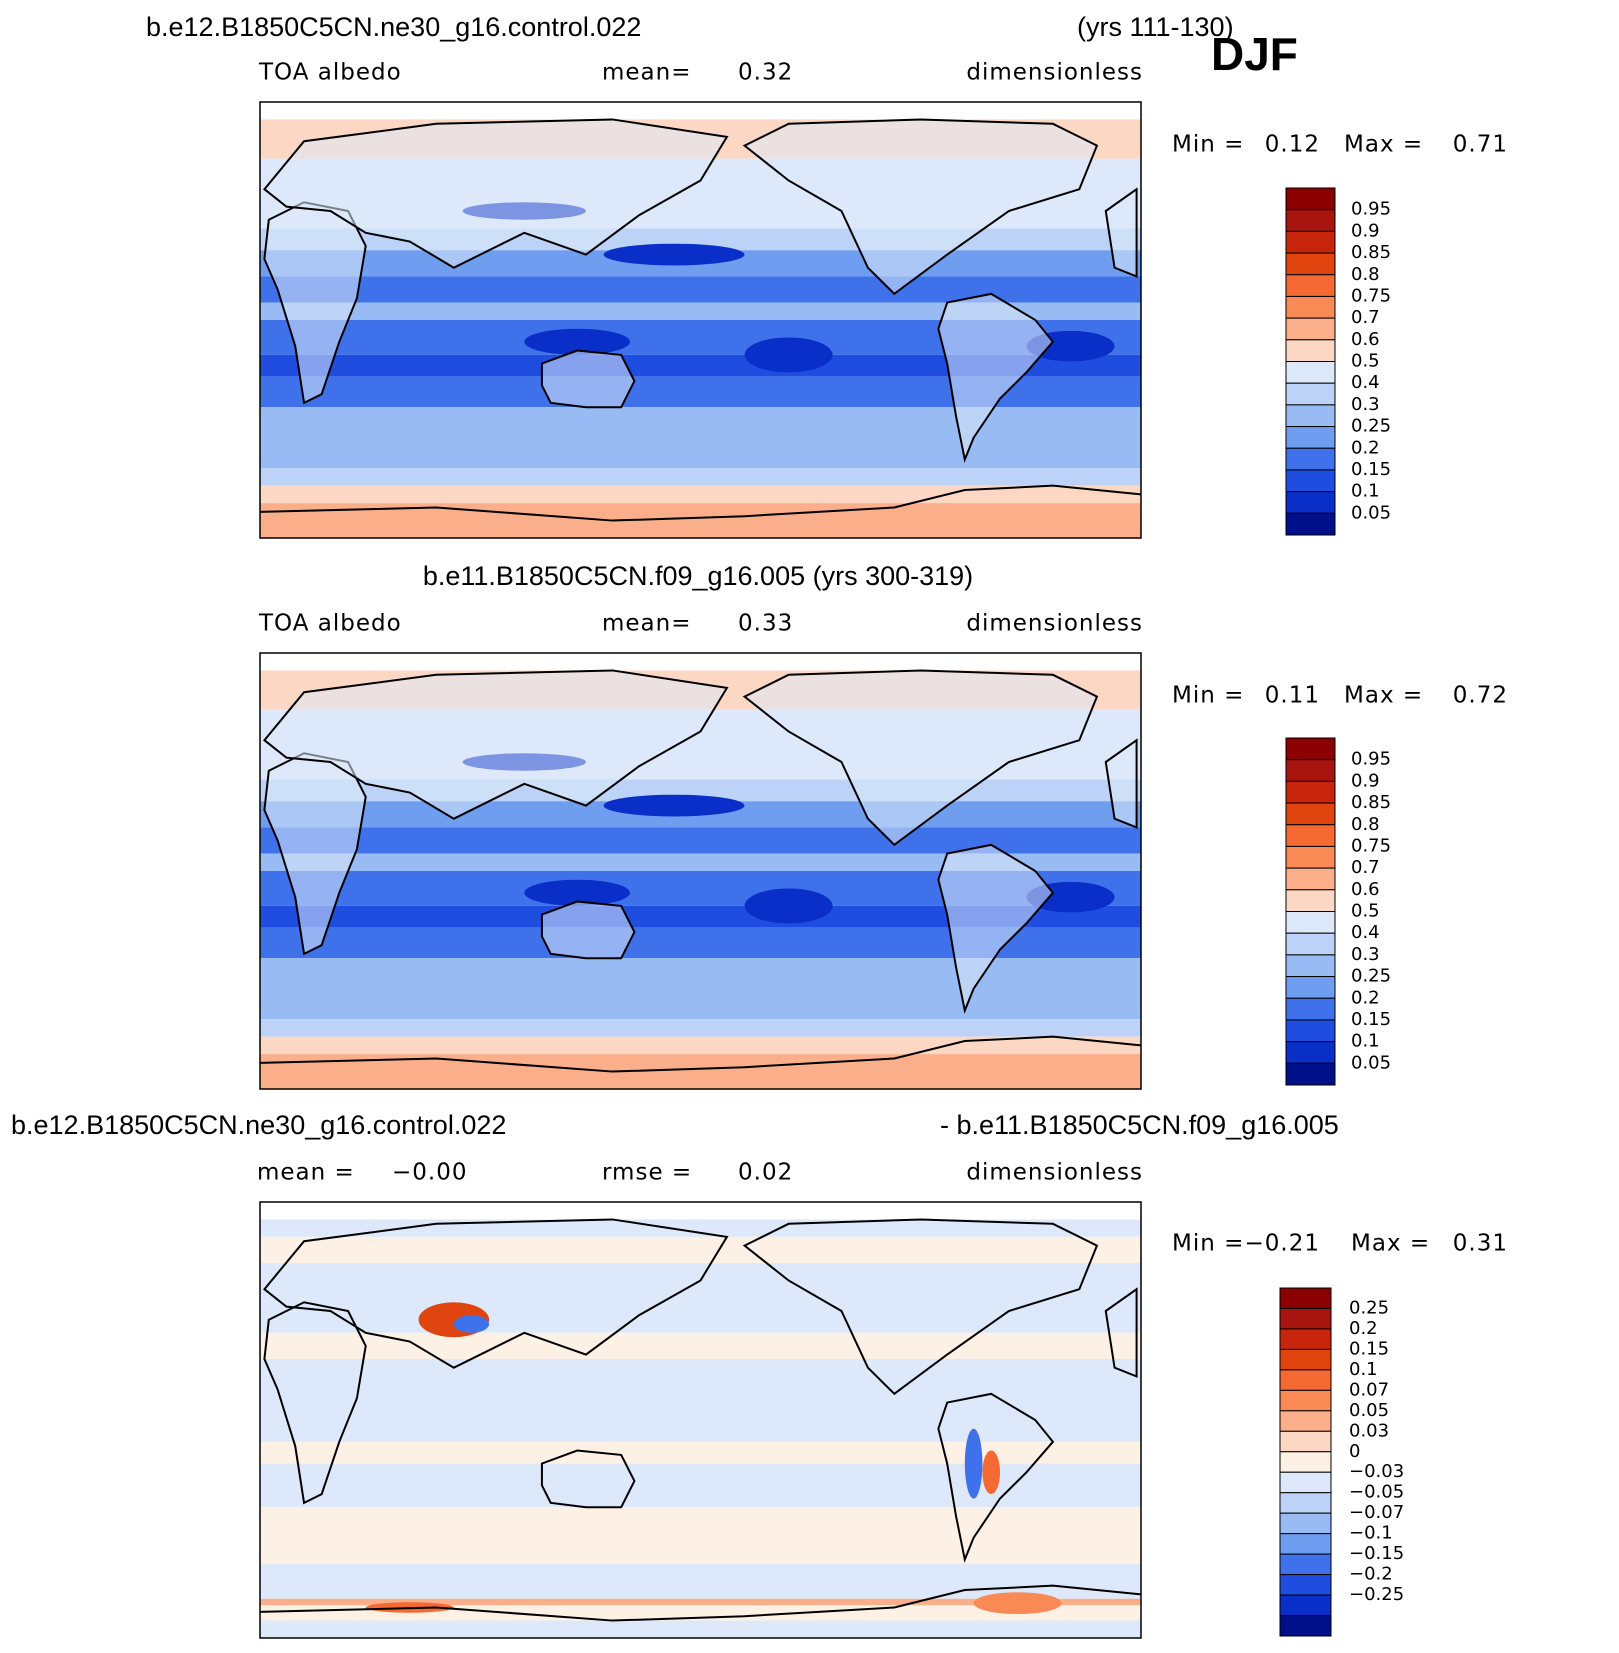 The width and height of the screenshot is (1619, 1653). I want to click on min-value: −0.21, so click(1282, 1244).